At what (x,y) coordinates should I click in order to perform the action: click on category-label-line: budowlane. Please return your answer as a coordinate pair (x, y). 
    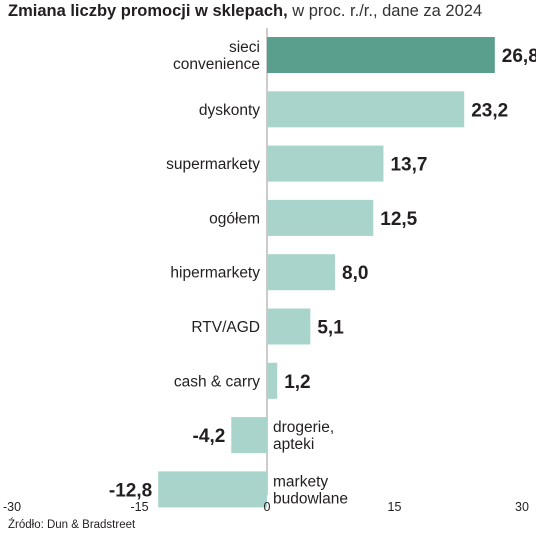
    Looking at the image, I should click on (310, 498).